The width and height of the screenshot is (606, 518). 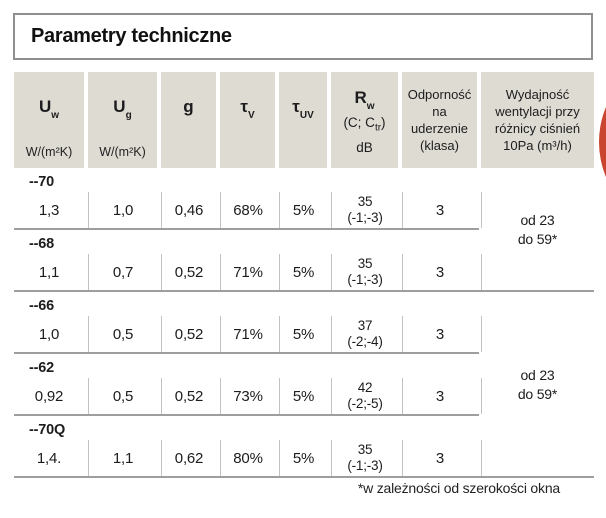 What do you see at coordinates (128, 116) in the screenshot?
I see `ug-subscript: g` at bounding box center [128, 116].